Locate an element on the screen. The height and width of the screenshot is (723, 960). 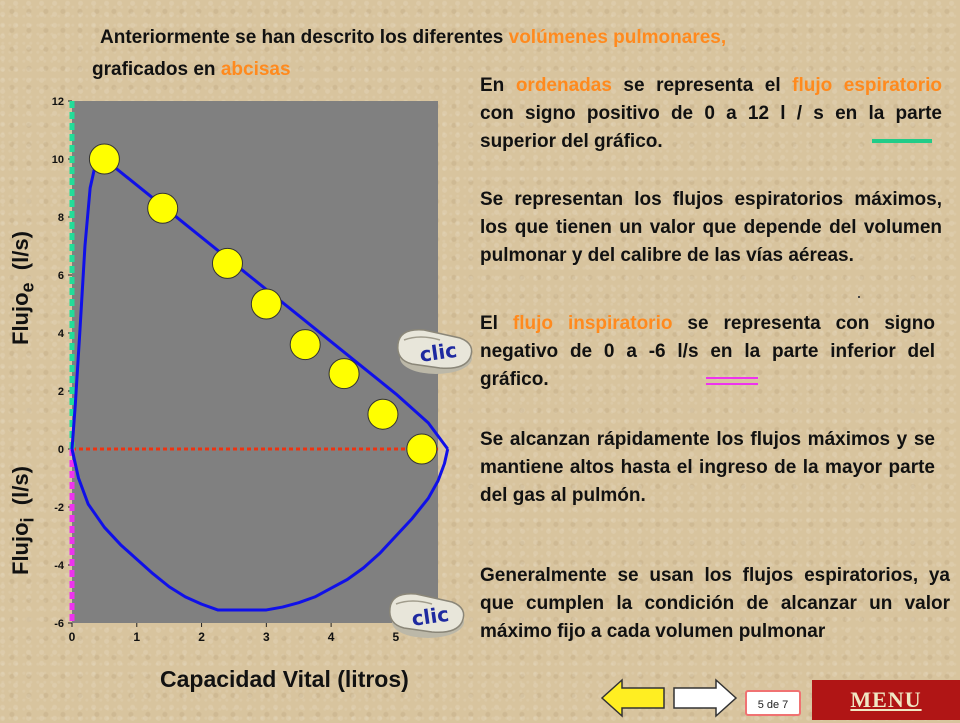
x-tick-label: 5 is located at coordinates (396, 637).